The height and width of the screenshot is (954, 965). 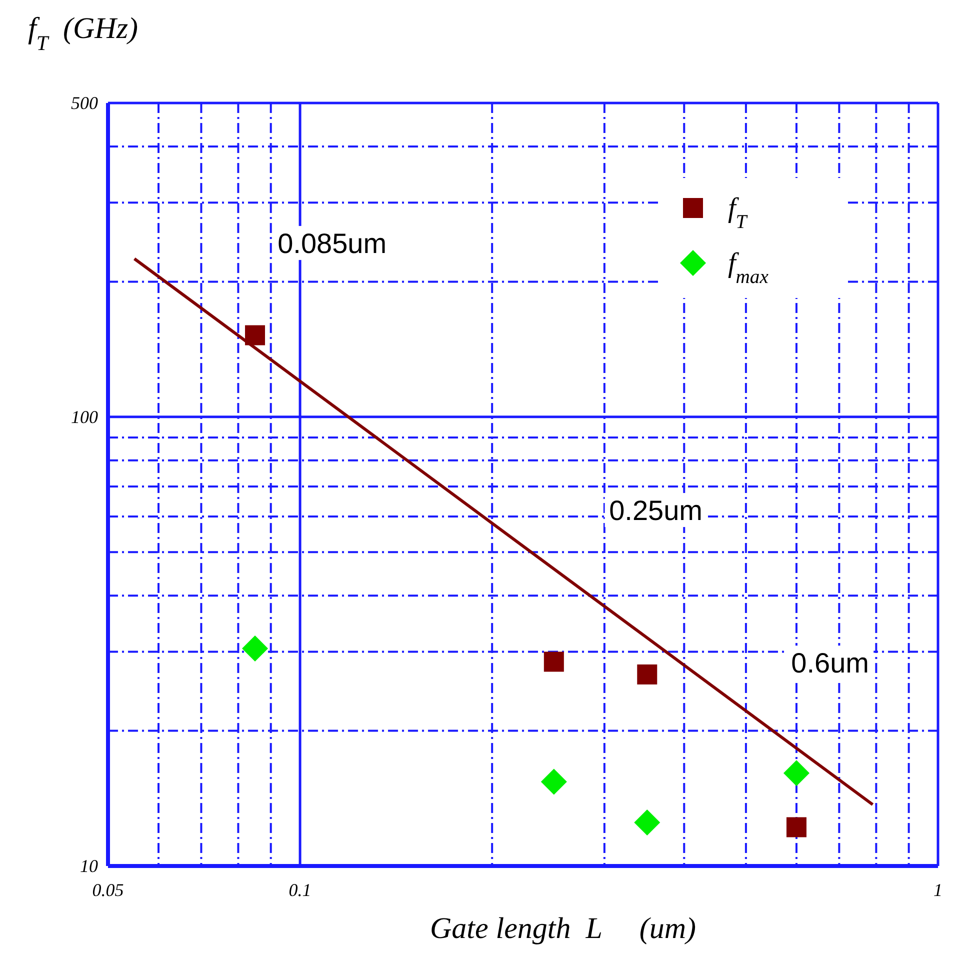 What do you see at coordinates (563, 928) in the screenshot?
I see `x-axis-title: Gate length L (um)` at bounding box center [563, 928].